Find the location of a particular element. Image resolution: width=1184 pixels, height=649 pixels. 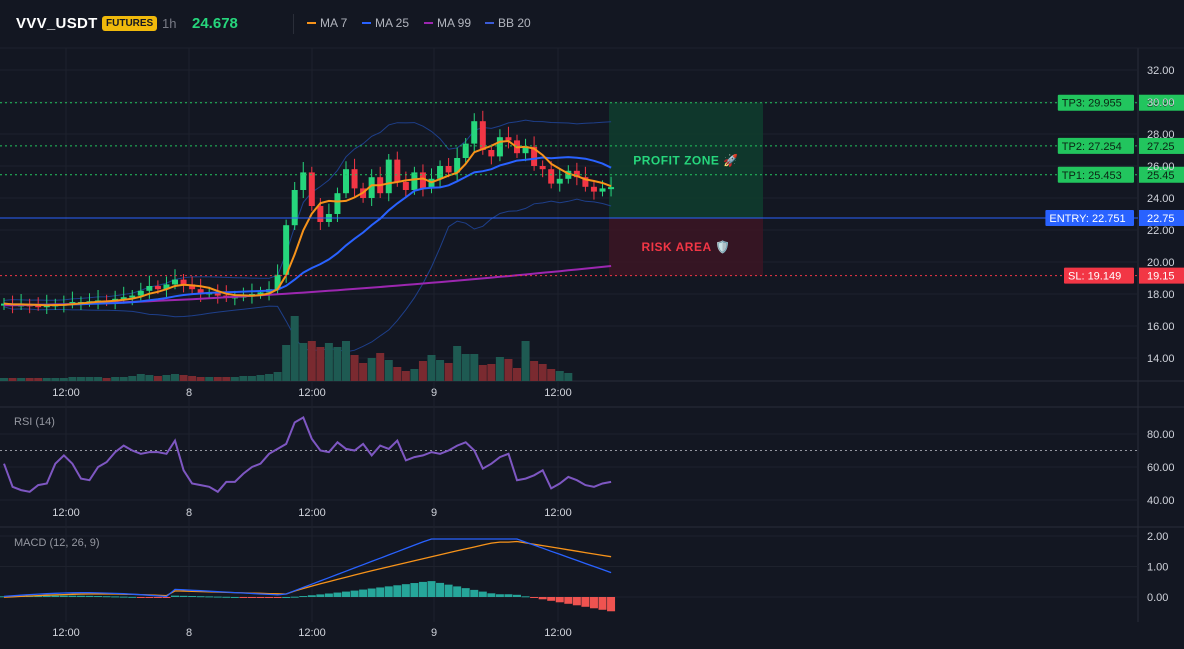

sl-tag-box is located at coordinates (1099, 275).